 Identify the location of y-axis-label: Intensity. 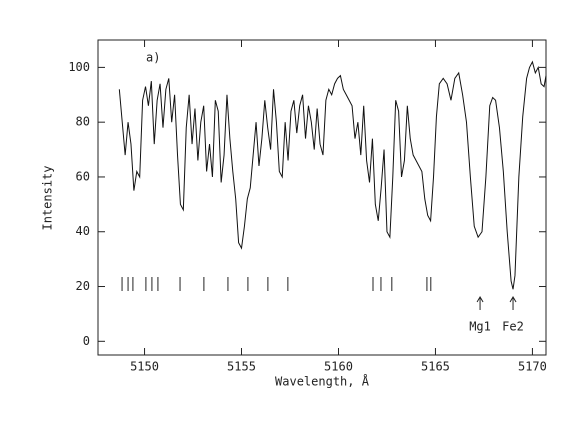
(48, 197).